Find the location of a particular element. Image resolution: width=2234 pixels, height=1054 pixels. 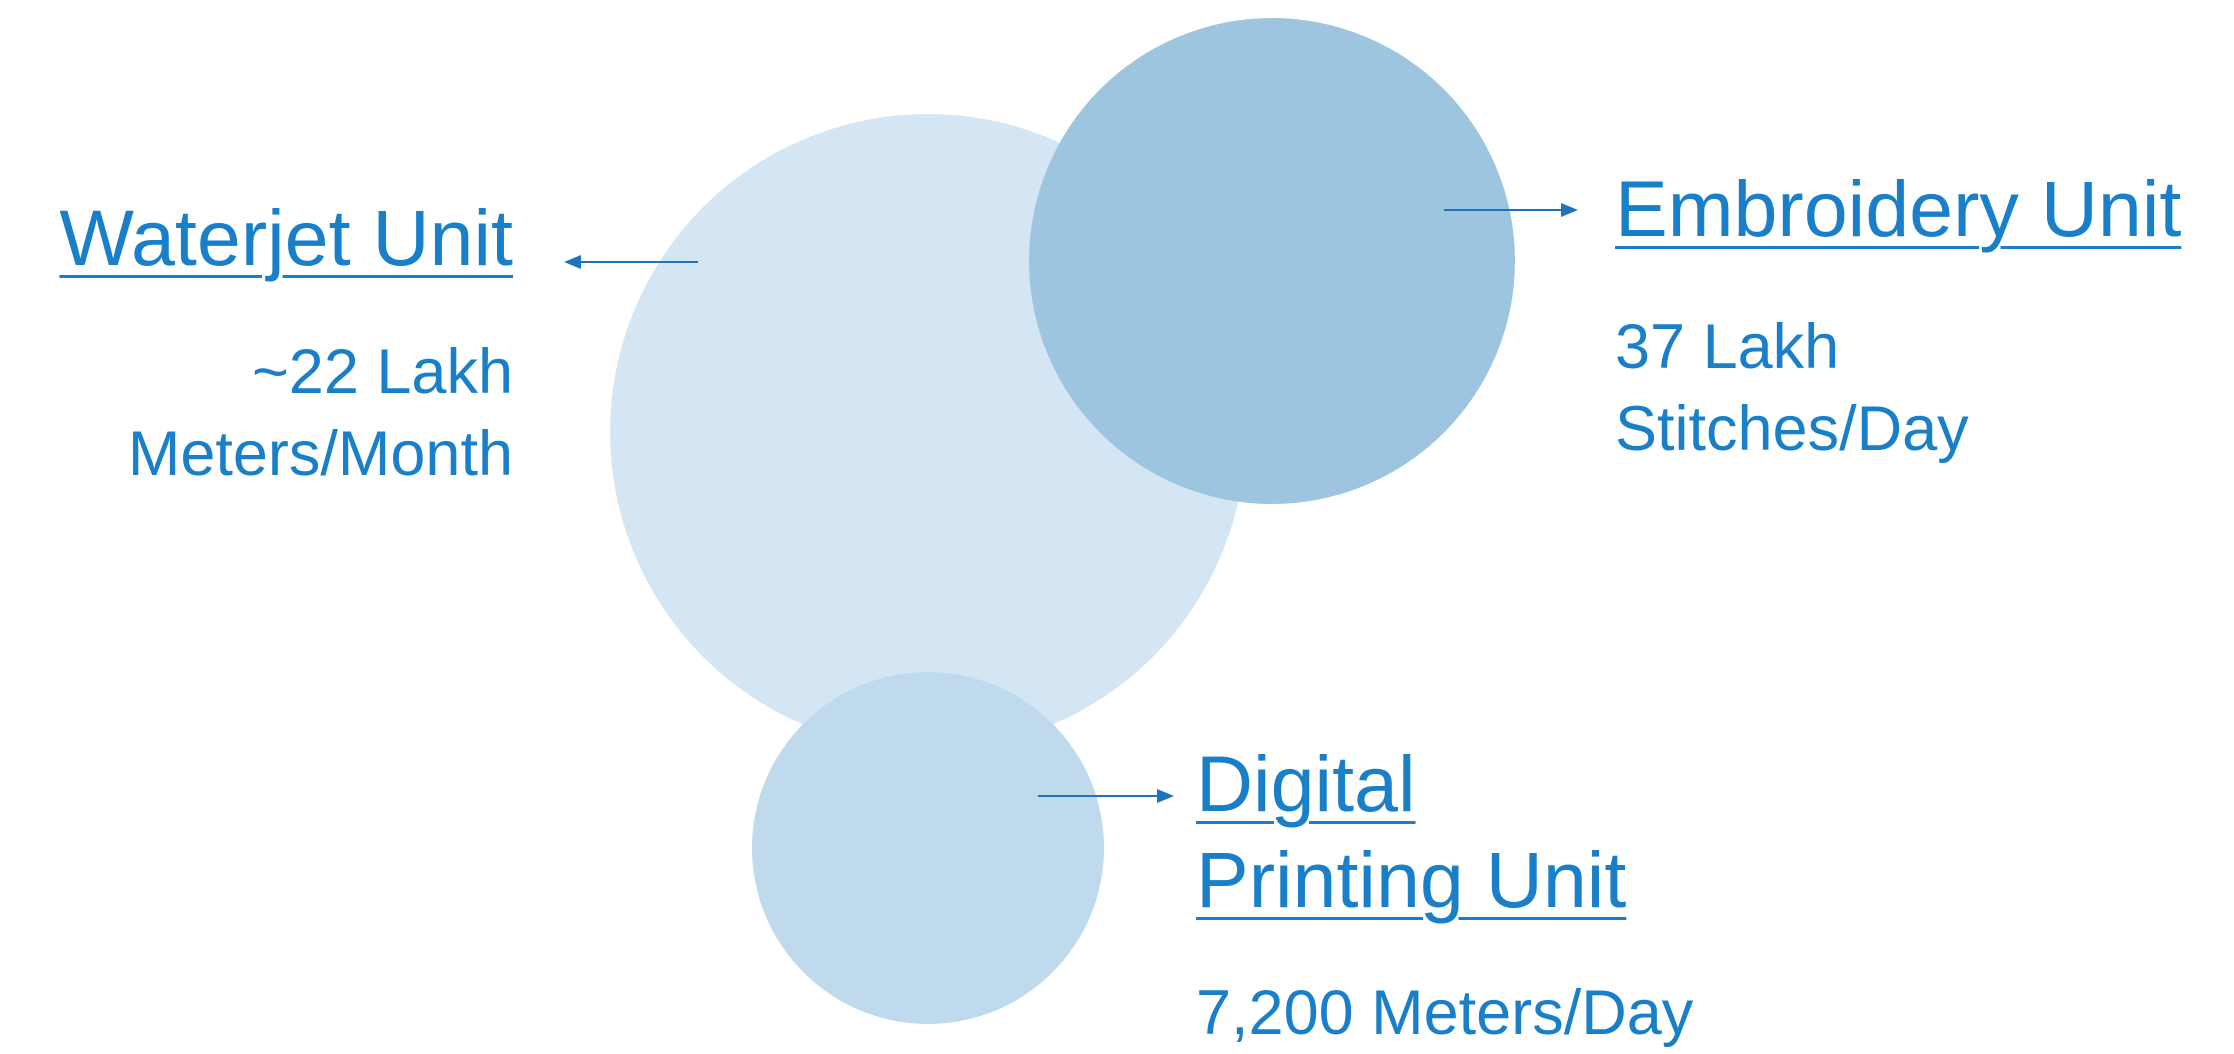

digital-printing-unit-title: Digital Printing Unit is located at coordinates (1411, 832).